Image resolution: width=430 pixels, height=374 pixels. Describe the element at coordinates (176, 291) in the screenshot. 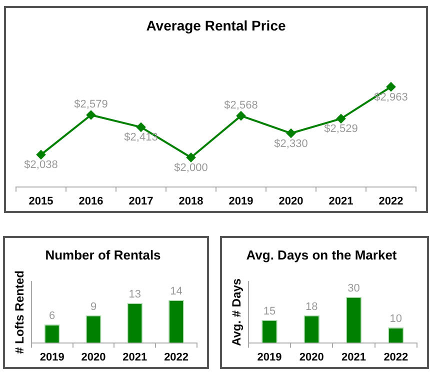

I see `data-label: 14` at that location.